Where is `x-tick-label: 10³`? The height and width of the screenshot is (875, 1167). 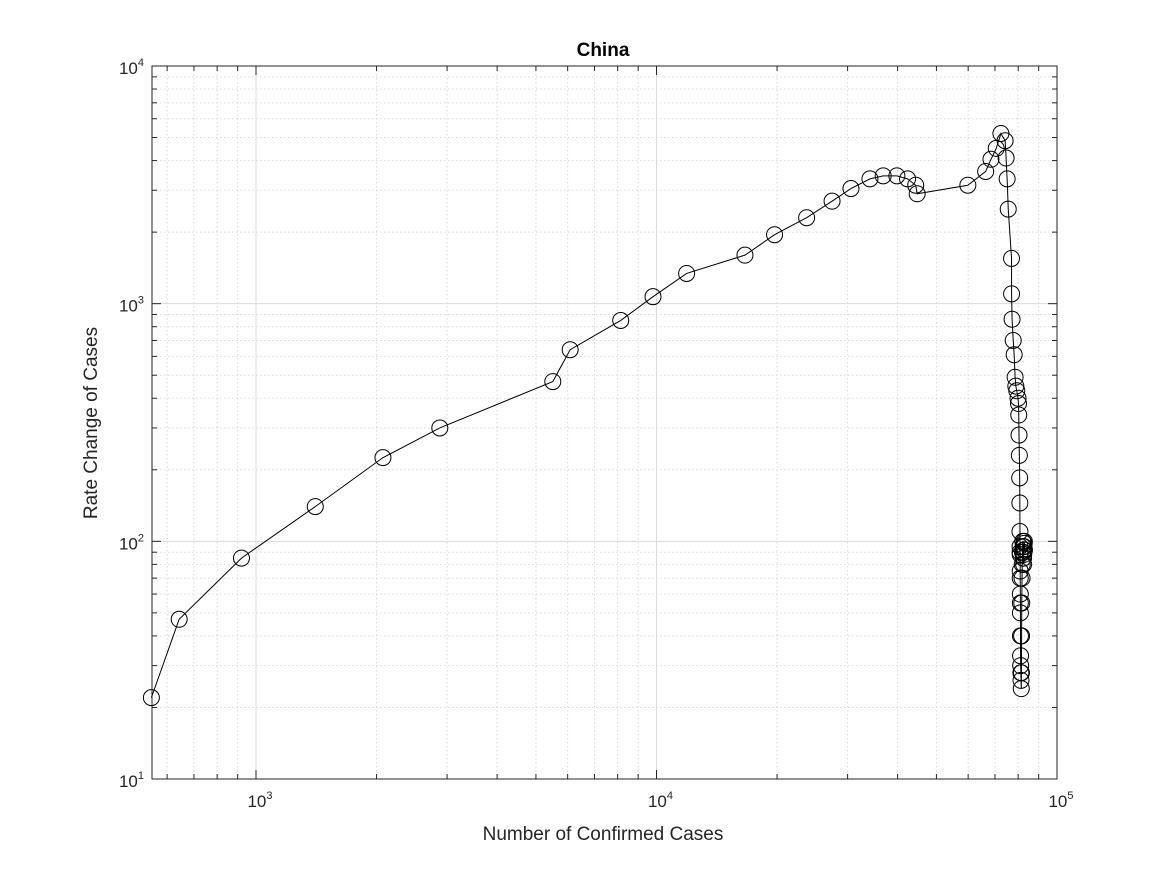 x-tick-label: 10³ is located at coordinates (259, 800).